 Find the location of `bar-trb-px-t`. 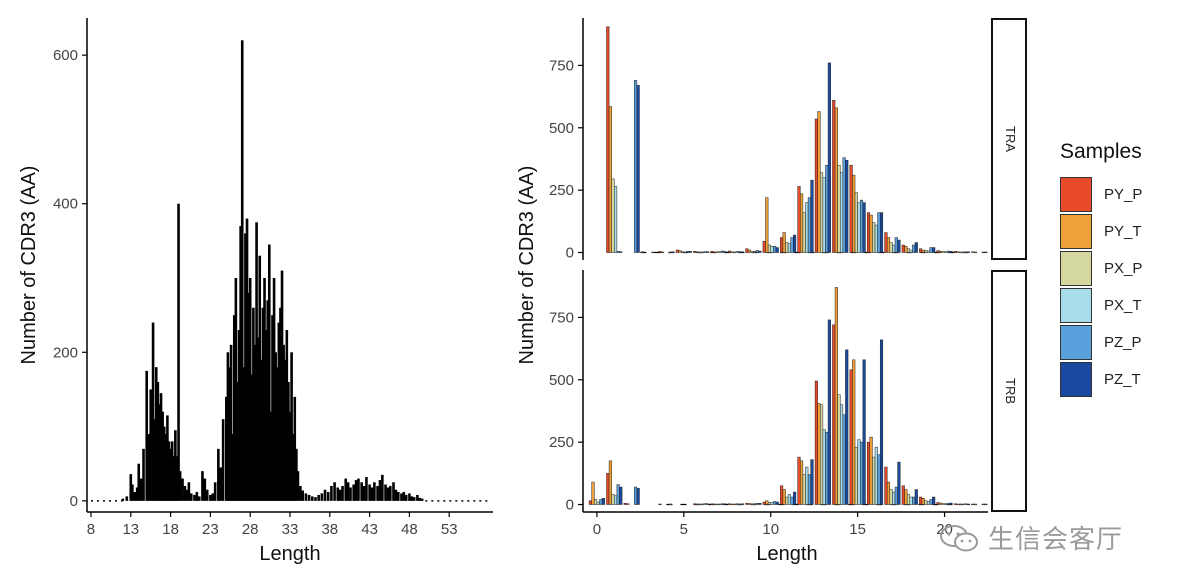

bar-trb-px-t is located at coordinates (928, 503).